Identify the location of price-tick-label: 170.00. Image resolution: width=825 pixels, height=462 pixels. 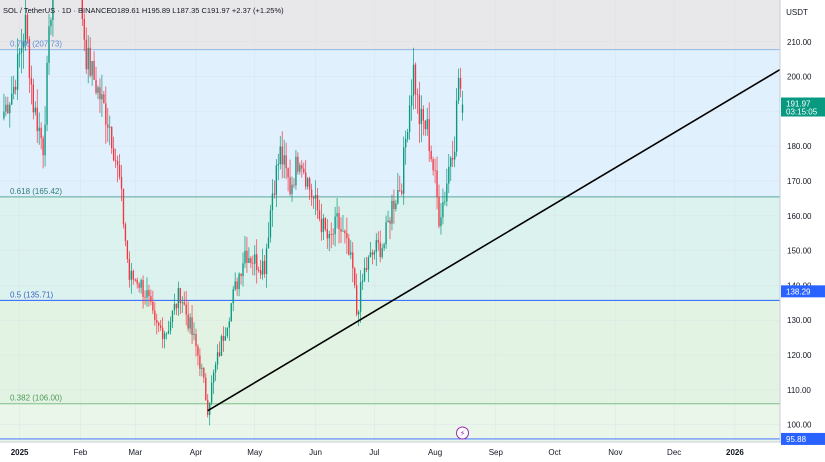
(799, 181).